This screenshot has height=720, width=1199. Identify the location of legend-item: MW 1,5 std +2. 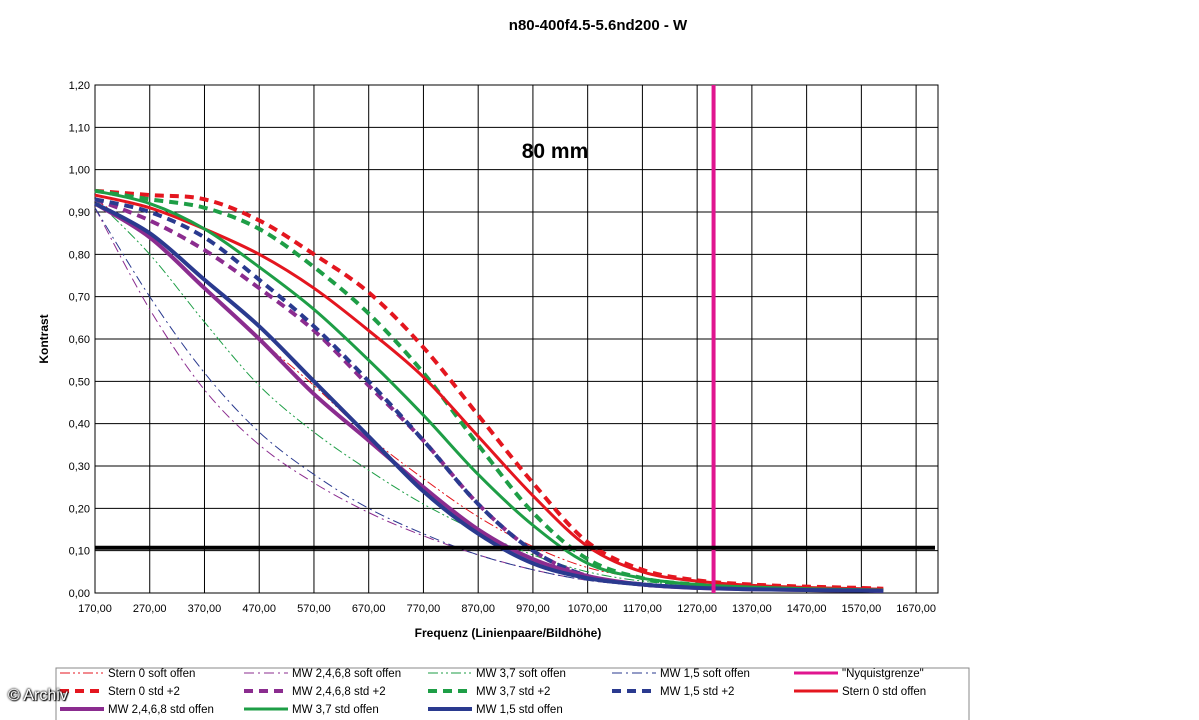
(673, 692).